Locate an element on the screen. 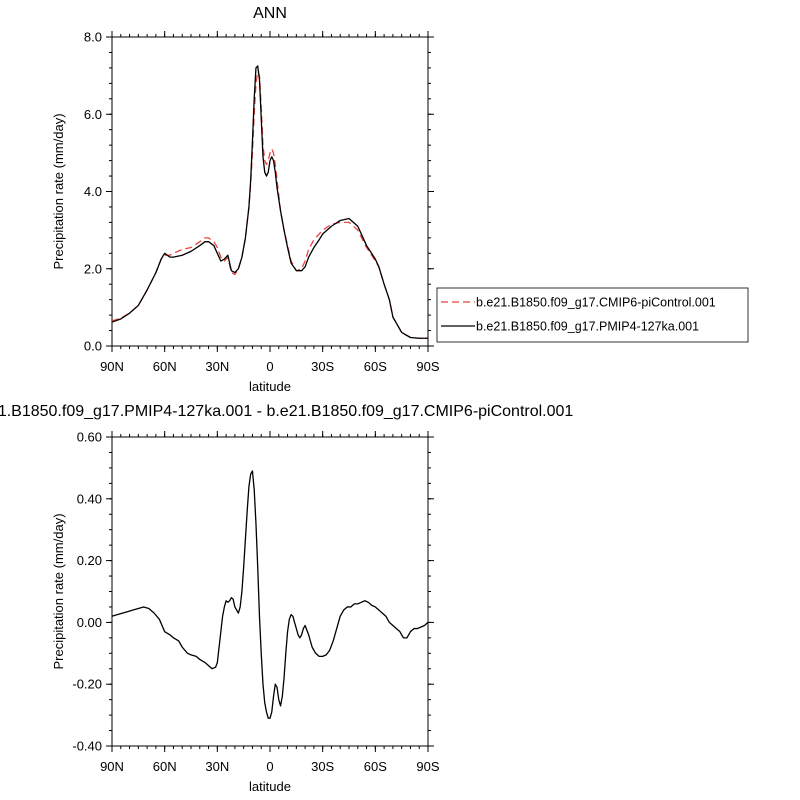 This screenshot has width=800, height=800. top-y-tick-label: 2.0 is located at coordinates (93, 268).